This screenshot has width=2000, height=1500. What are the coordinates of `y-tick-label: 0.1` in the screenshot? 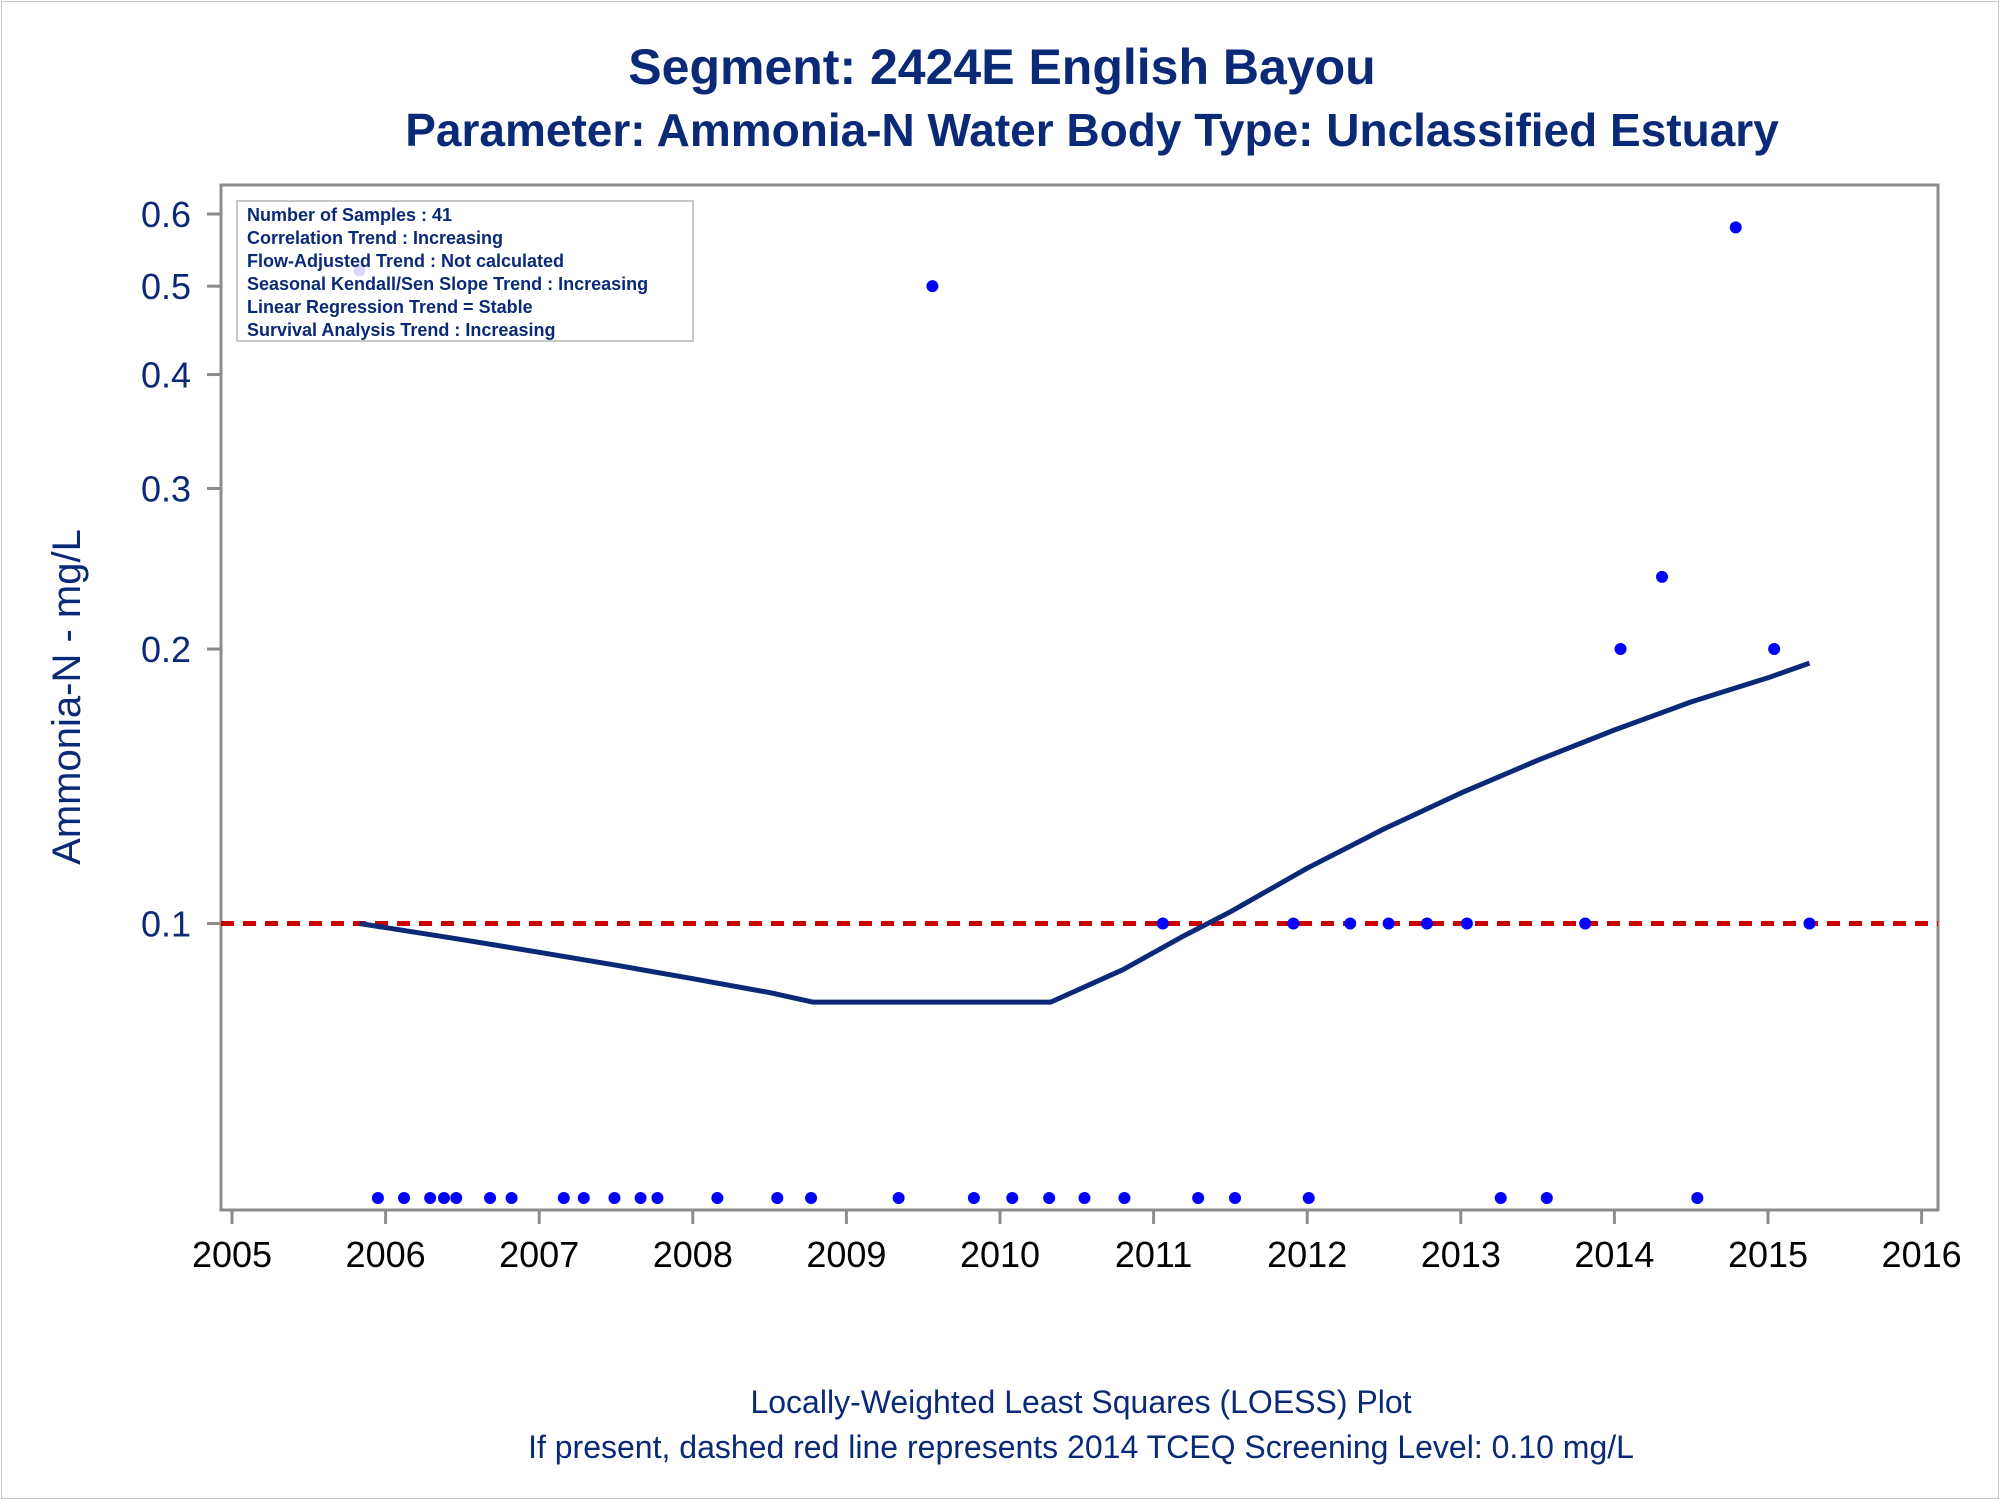 It's located at (166, 924).